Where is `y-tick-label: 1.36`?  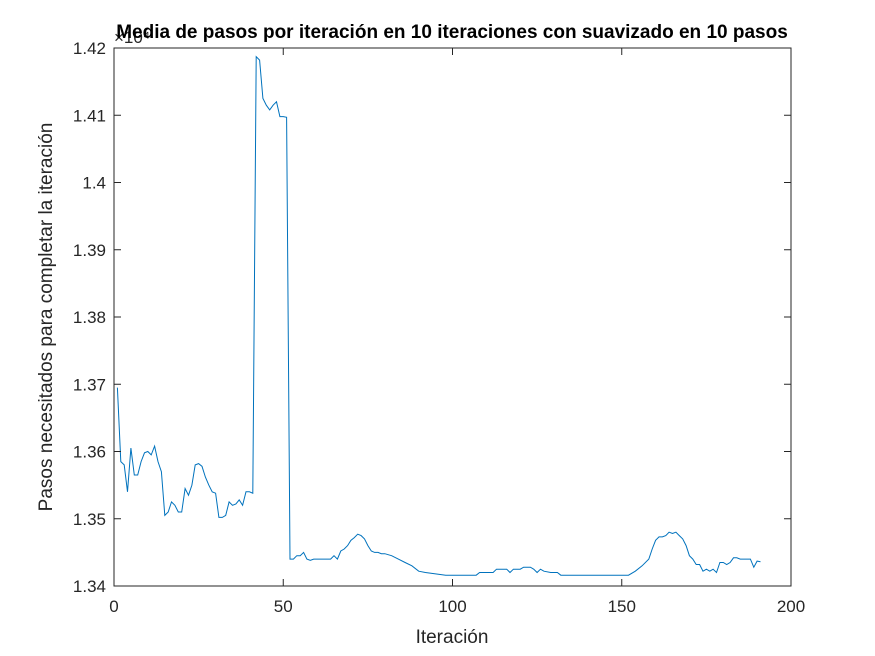
y-tick-label: 1.36 is located at coordinates (89, 452).